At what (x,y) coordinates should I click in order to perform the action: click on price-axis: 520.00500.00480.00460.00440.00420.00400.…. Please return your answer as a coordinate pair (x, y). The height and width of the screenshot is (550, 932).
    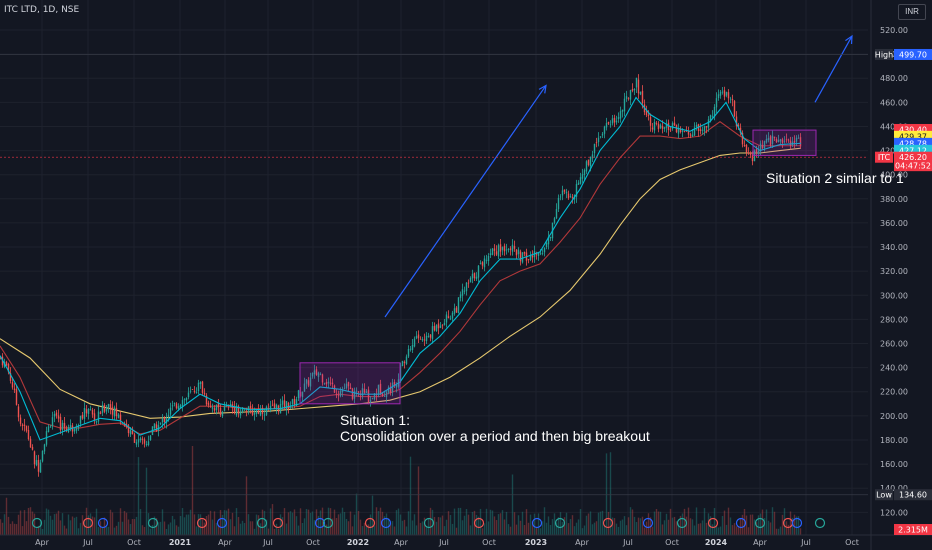
    Looking at the image, I should click on (889, 275).